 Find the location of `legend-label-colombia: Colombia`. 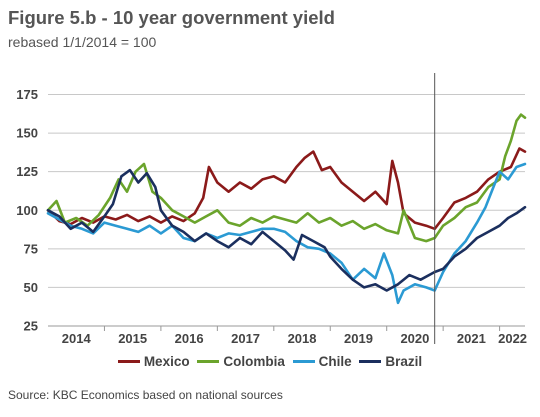

legend-label-colombia: Colombia is located at coordinates (254, 361).